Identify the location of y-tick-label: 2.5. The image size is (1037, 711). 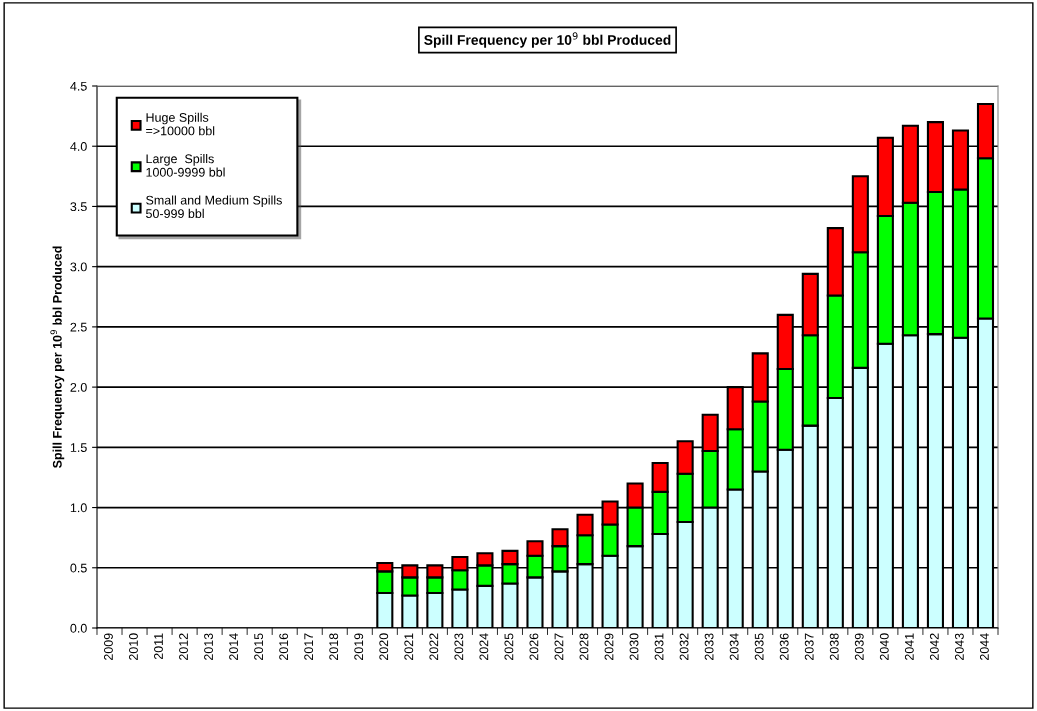
(78, 327).